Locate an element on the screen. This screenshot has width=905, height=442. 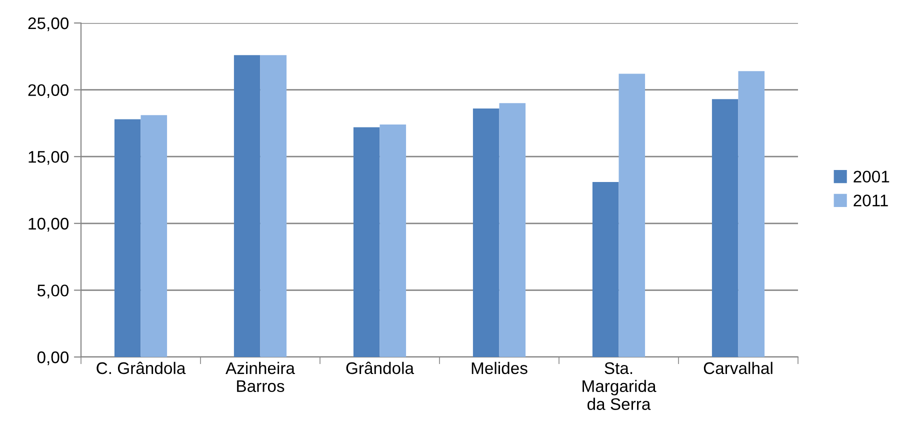
x-tick-label: Melides is located at coordinates (500, 368).